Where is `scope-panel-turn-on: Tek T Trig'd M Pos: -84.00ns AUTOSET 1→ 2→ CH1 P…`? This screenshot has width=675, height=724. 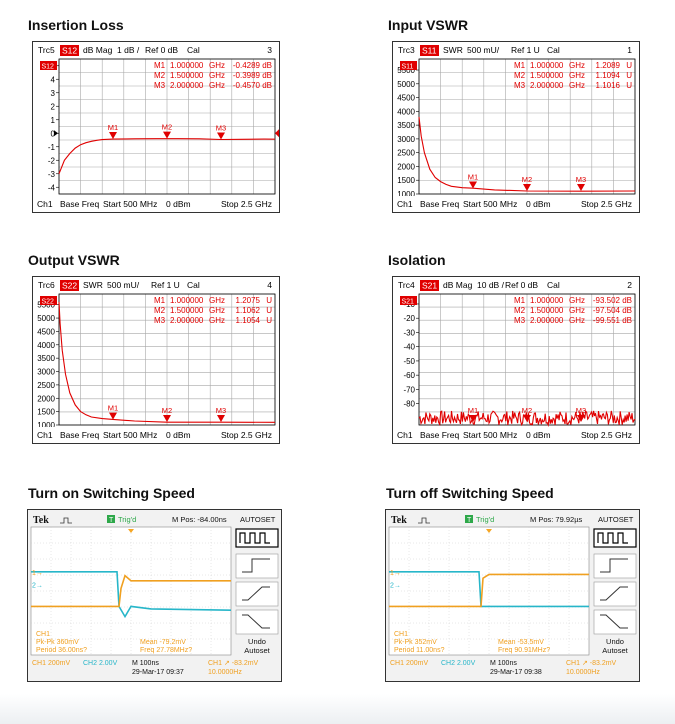
scope-panel-turn-on: Tek T Trig'd M Pos: -84.00ns AUTOSET 1→ 2→ CH1 P… is located at coordinates (154, 595).